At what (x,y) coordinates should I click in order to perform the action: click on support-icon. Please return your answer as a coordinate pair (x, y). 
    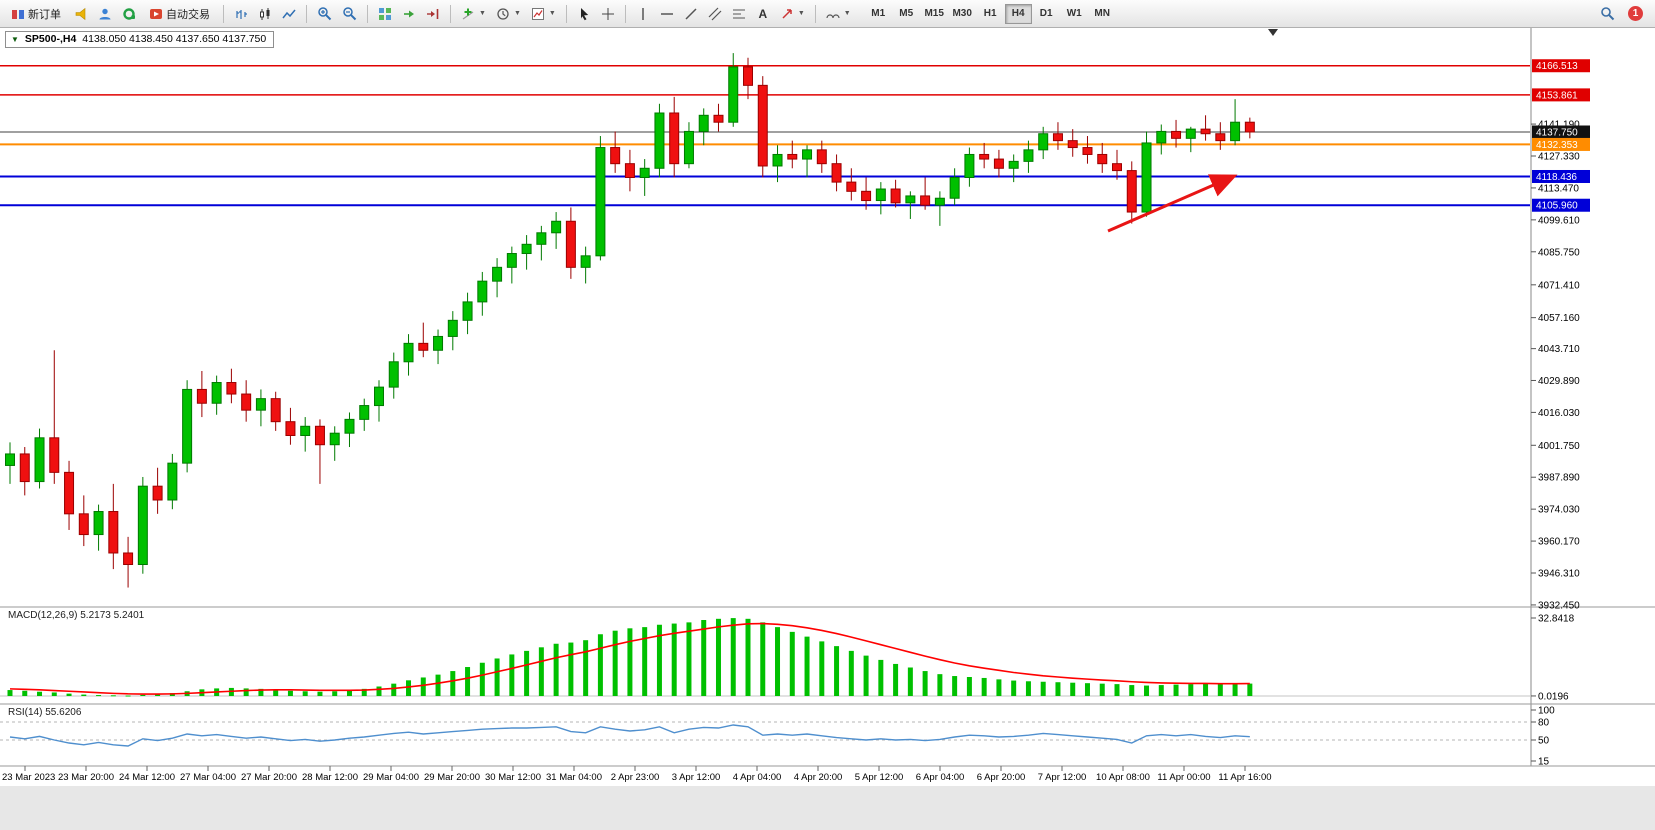
    Looking at the image, I should click on (129, 14).